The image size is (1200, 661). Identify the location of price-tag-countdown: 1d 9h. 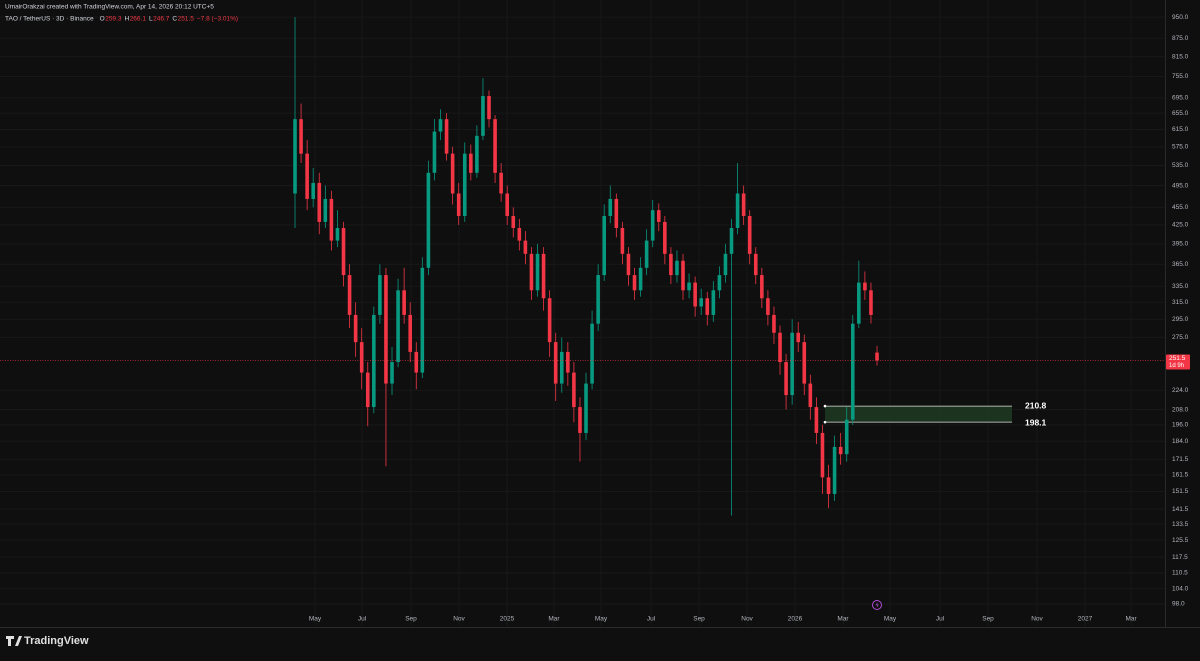
(1176, 366).